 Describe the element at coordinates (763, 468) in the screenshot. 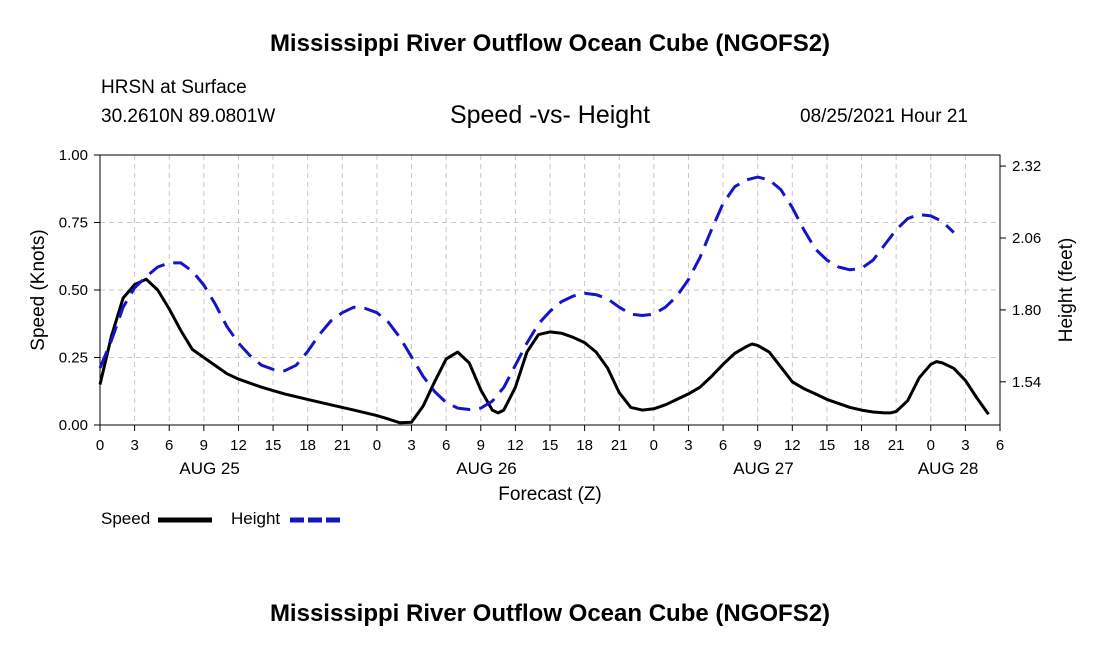

I see `day-label: AUG 27` at that location.